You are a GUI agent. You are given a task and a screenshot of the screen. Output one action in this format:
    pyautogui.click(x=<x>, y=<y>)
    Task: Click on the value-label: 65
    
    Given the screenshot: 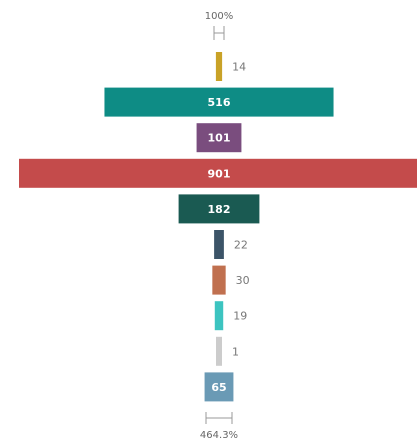 What is the action you would take?
    pyautogui.click(x=218, y=387)
    